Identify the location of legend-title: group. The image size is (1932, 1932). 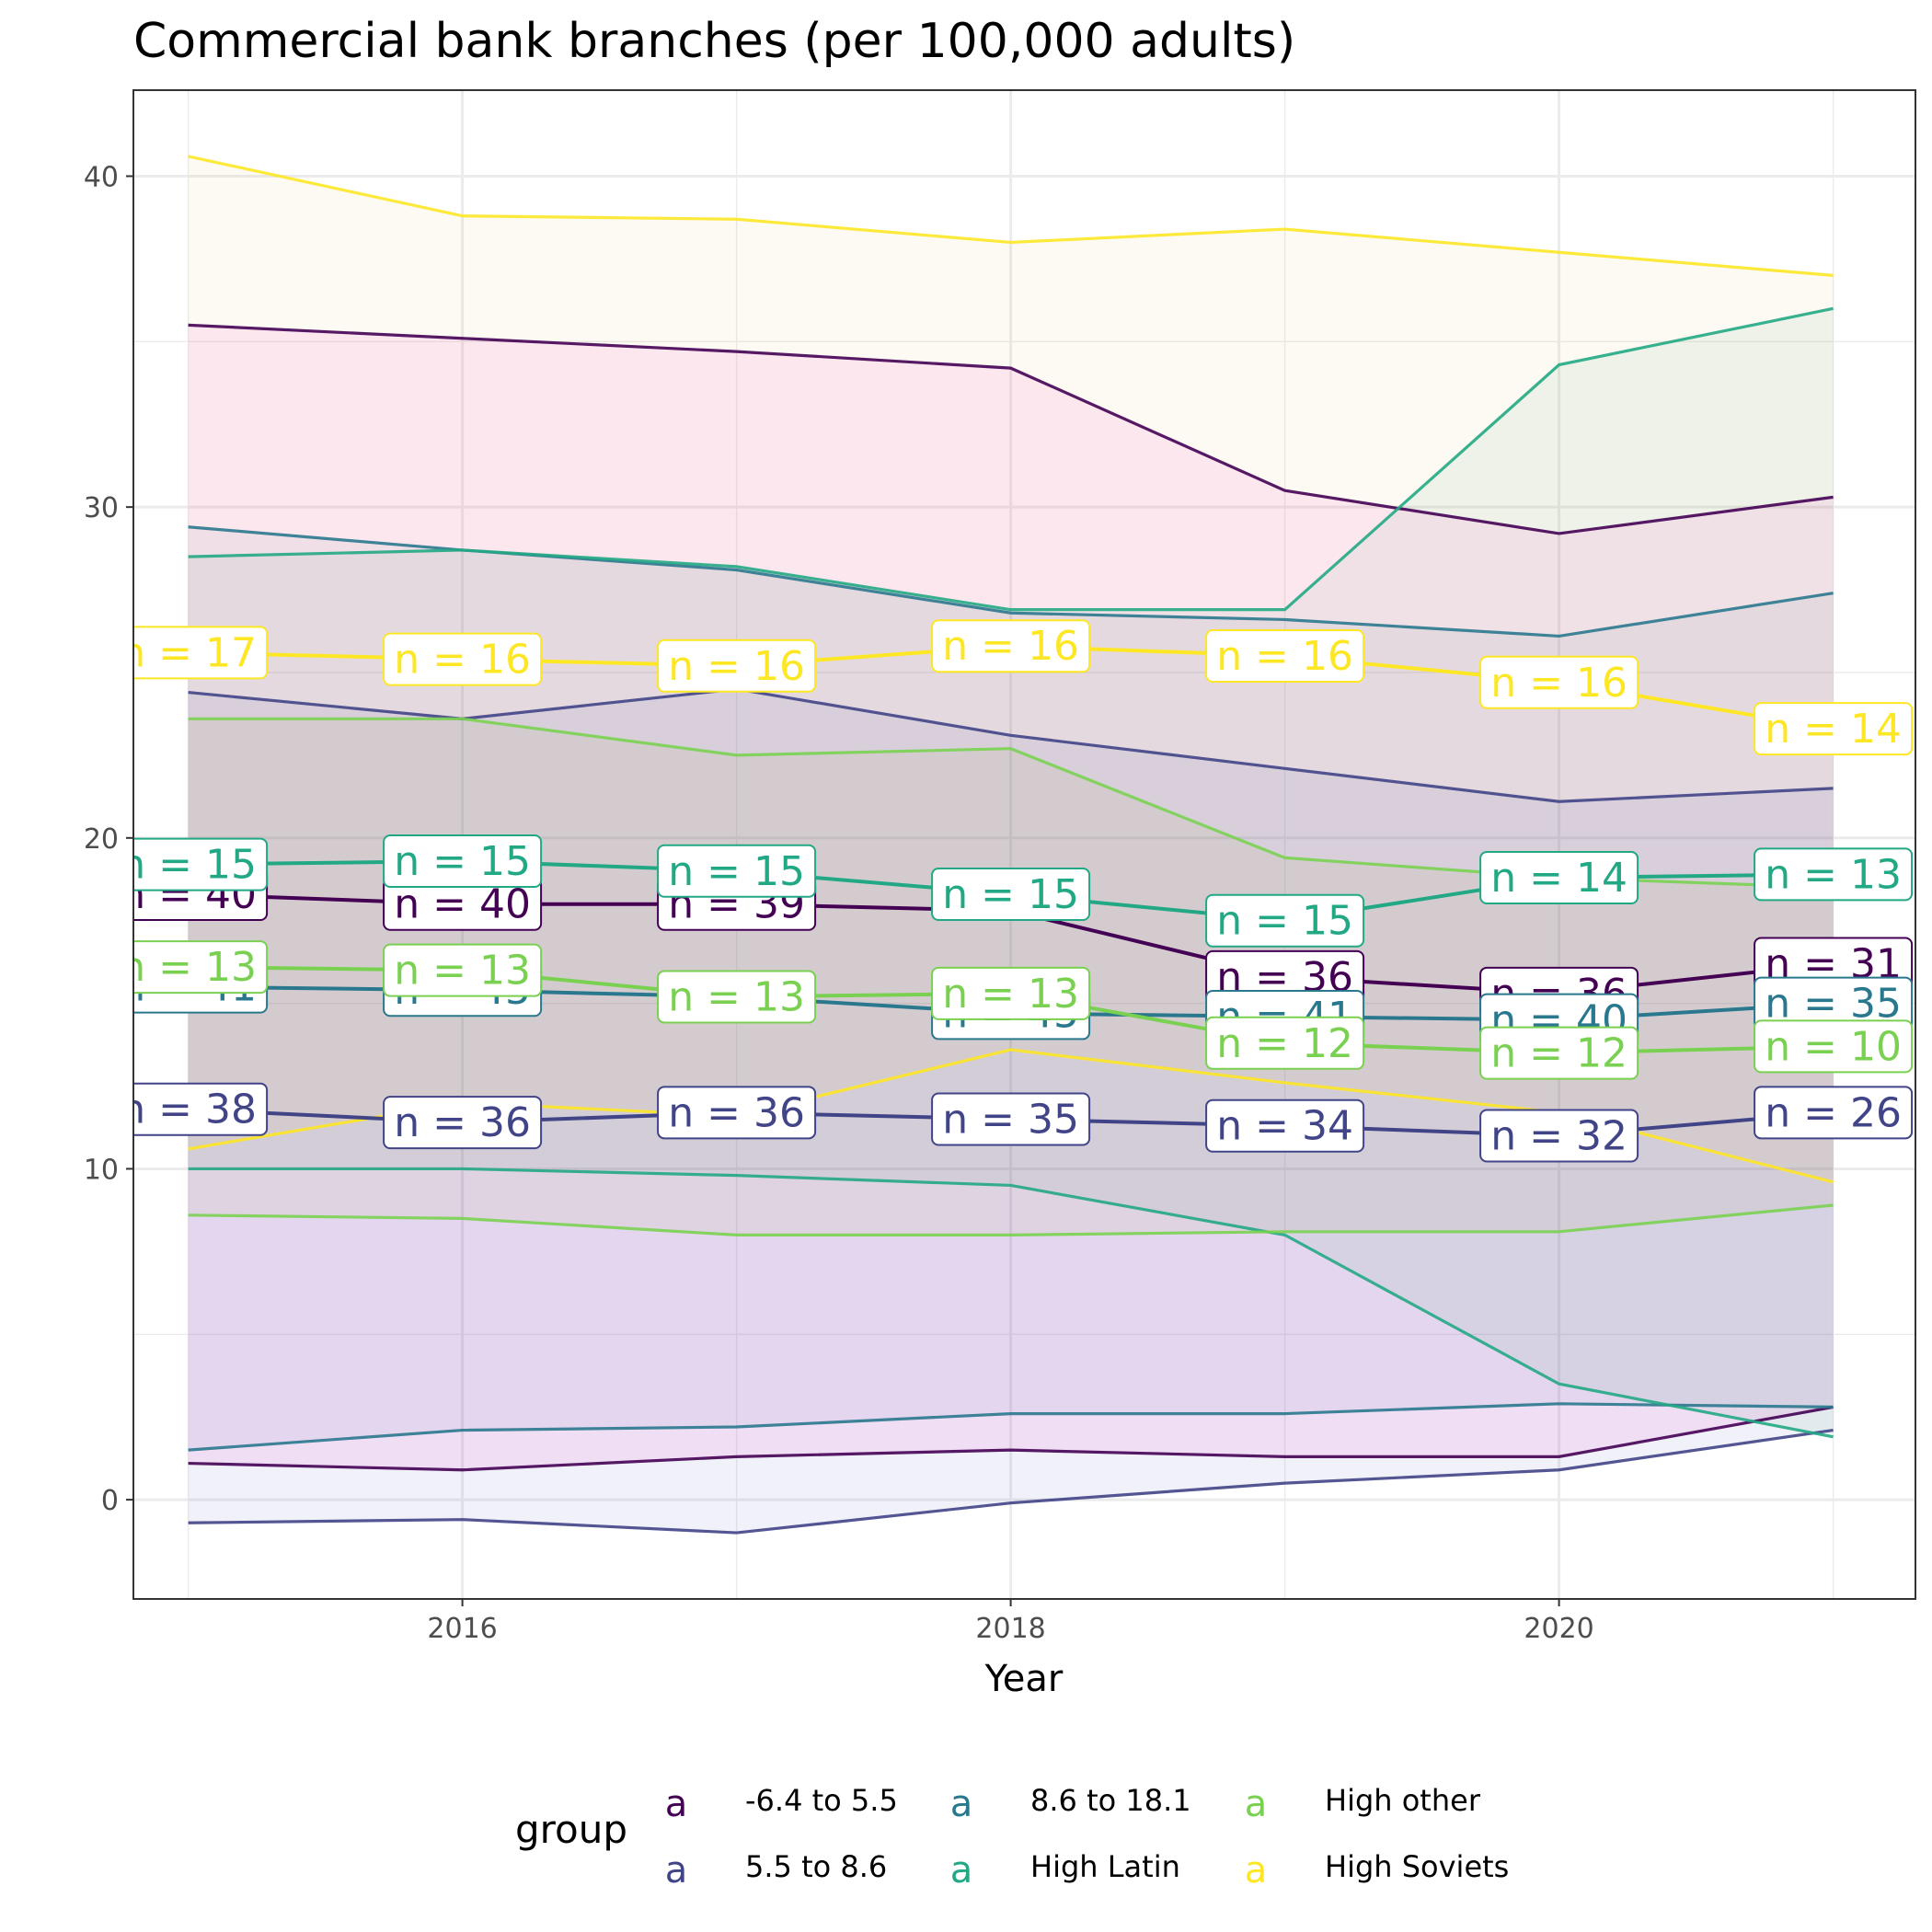
(571, 1829).